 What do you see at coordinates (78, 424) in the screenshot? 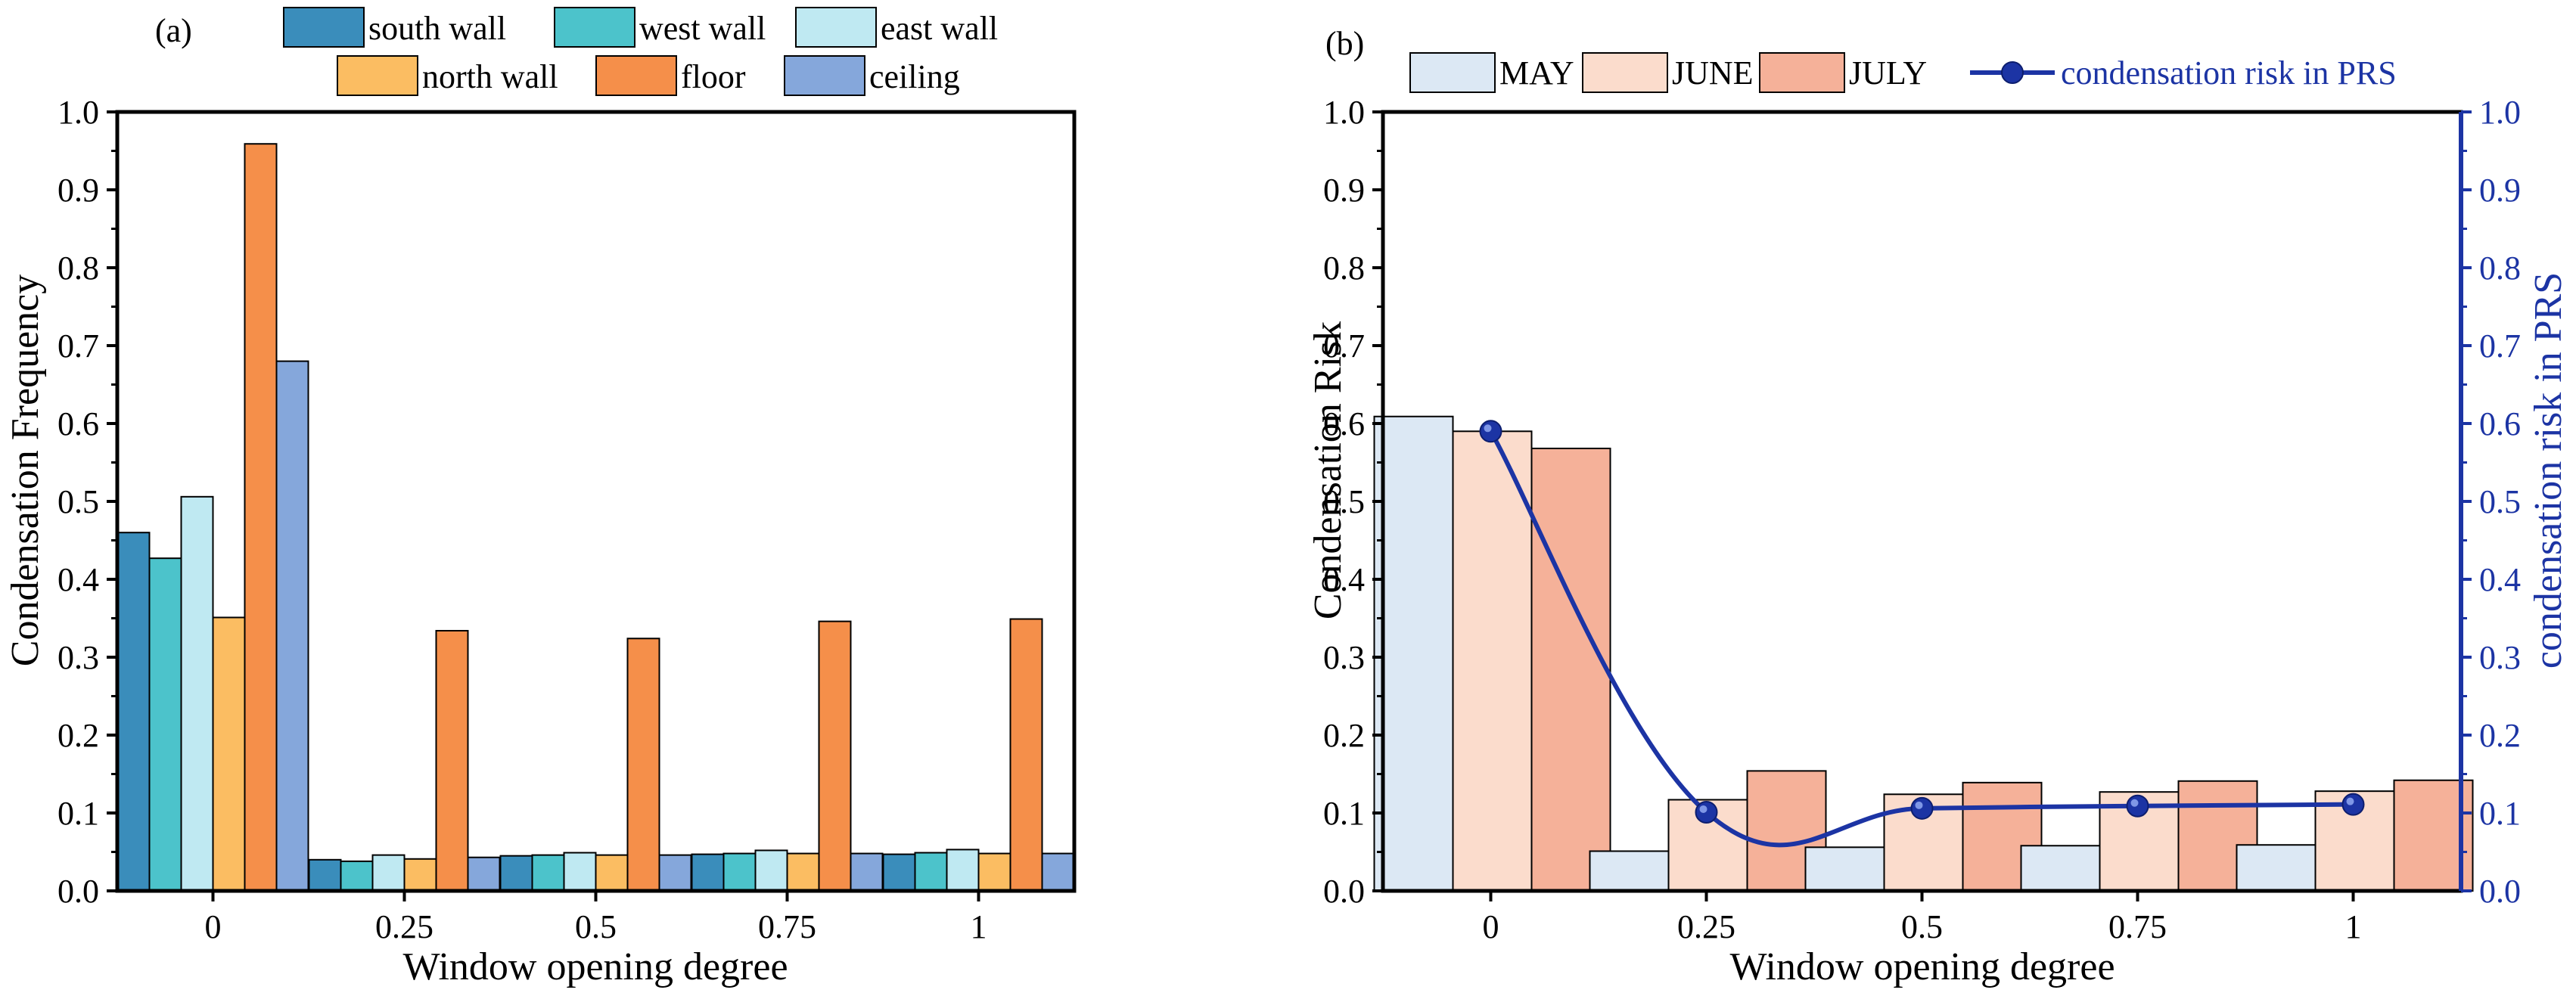
I see `panel-a-y-tick-label: 0.6` at bounding box center [78, 424].